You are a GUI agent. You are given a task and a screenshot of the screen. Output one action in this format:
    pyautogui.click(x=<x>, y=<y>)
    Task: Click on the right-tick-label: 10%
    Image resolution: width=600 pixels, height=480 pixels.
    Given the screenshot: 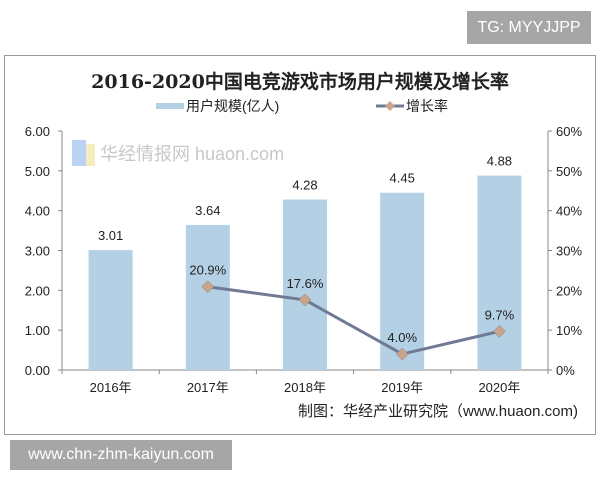 What is the action you would take?
    pyautogui.click(x=569, y=330)
    